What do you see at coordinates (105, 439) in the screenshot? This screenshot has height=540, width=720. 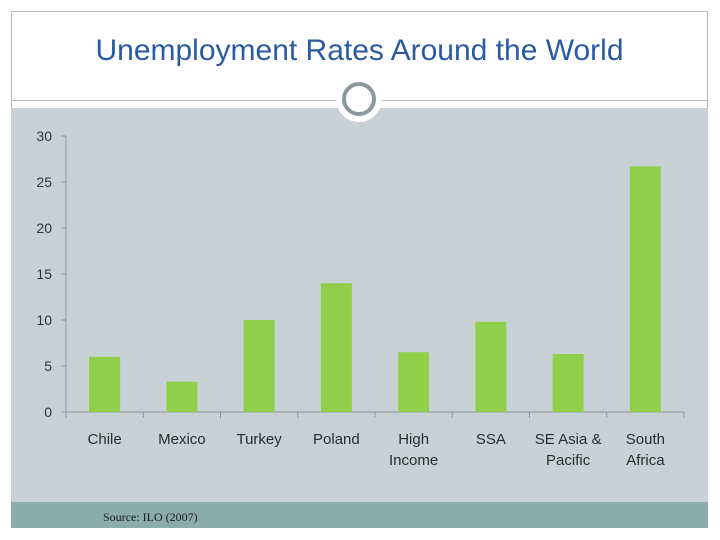 I see `x-tick-label: Chile` at bounding box center [105, 439].